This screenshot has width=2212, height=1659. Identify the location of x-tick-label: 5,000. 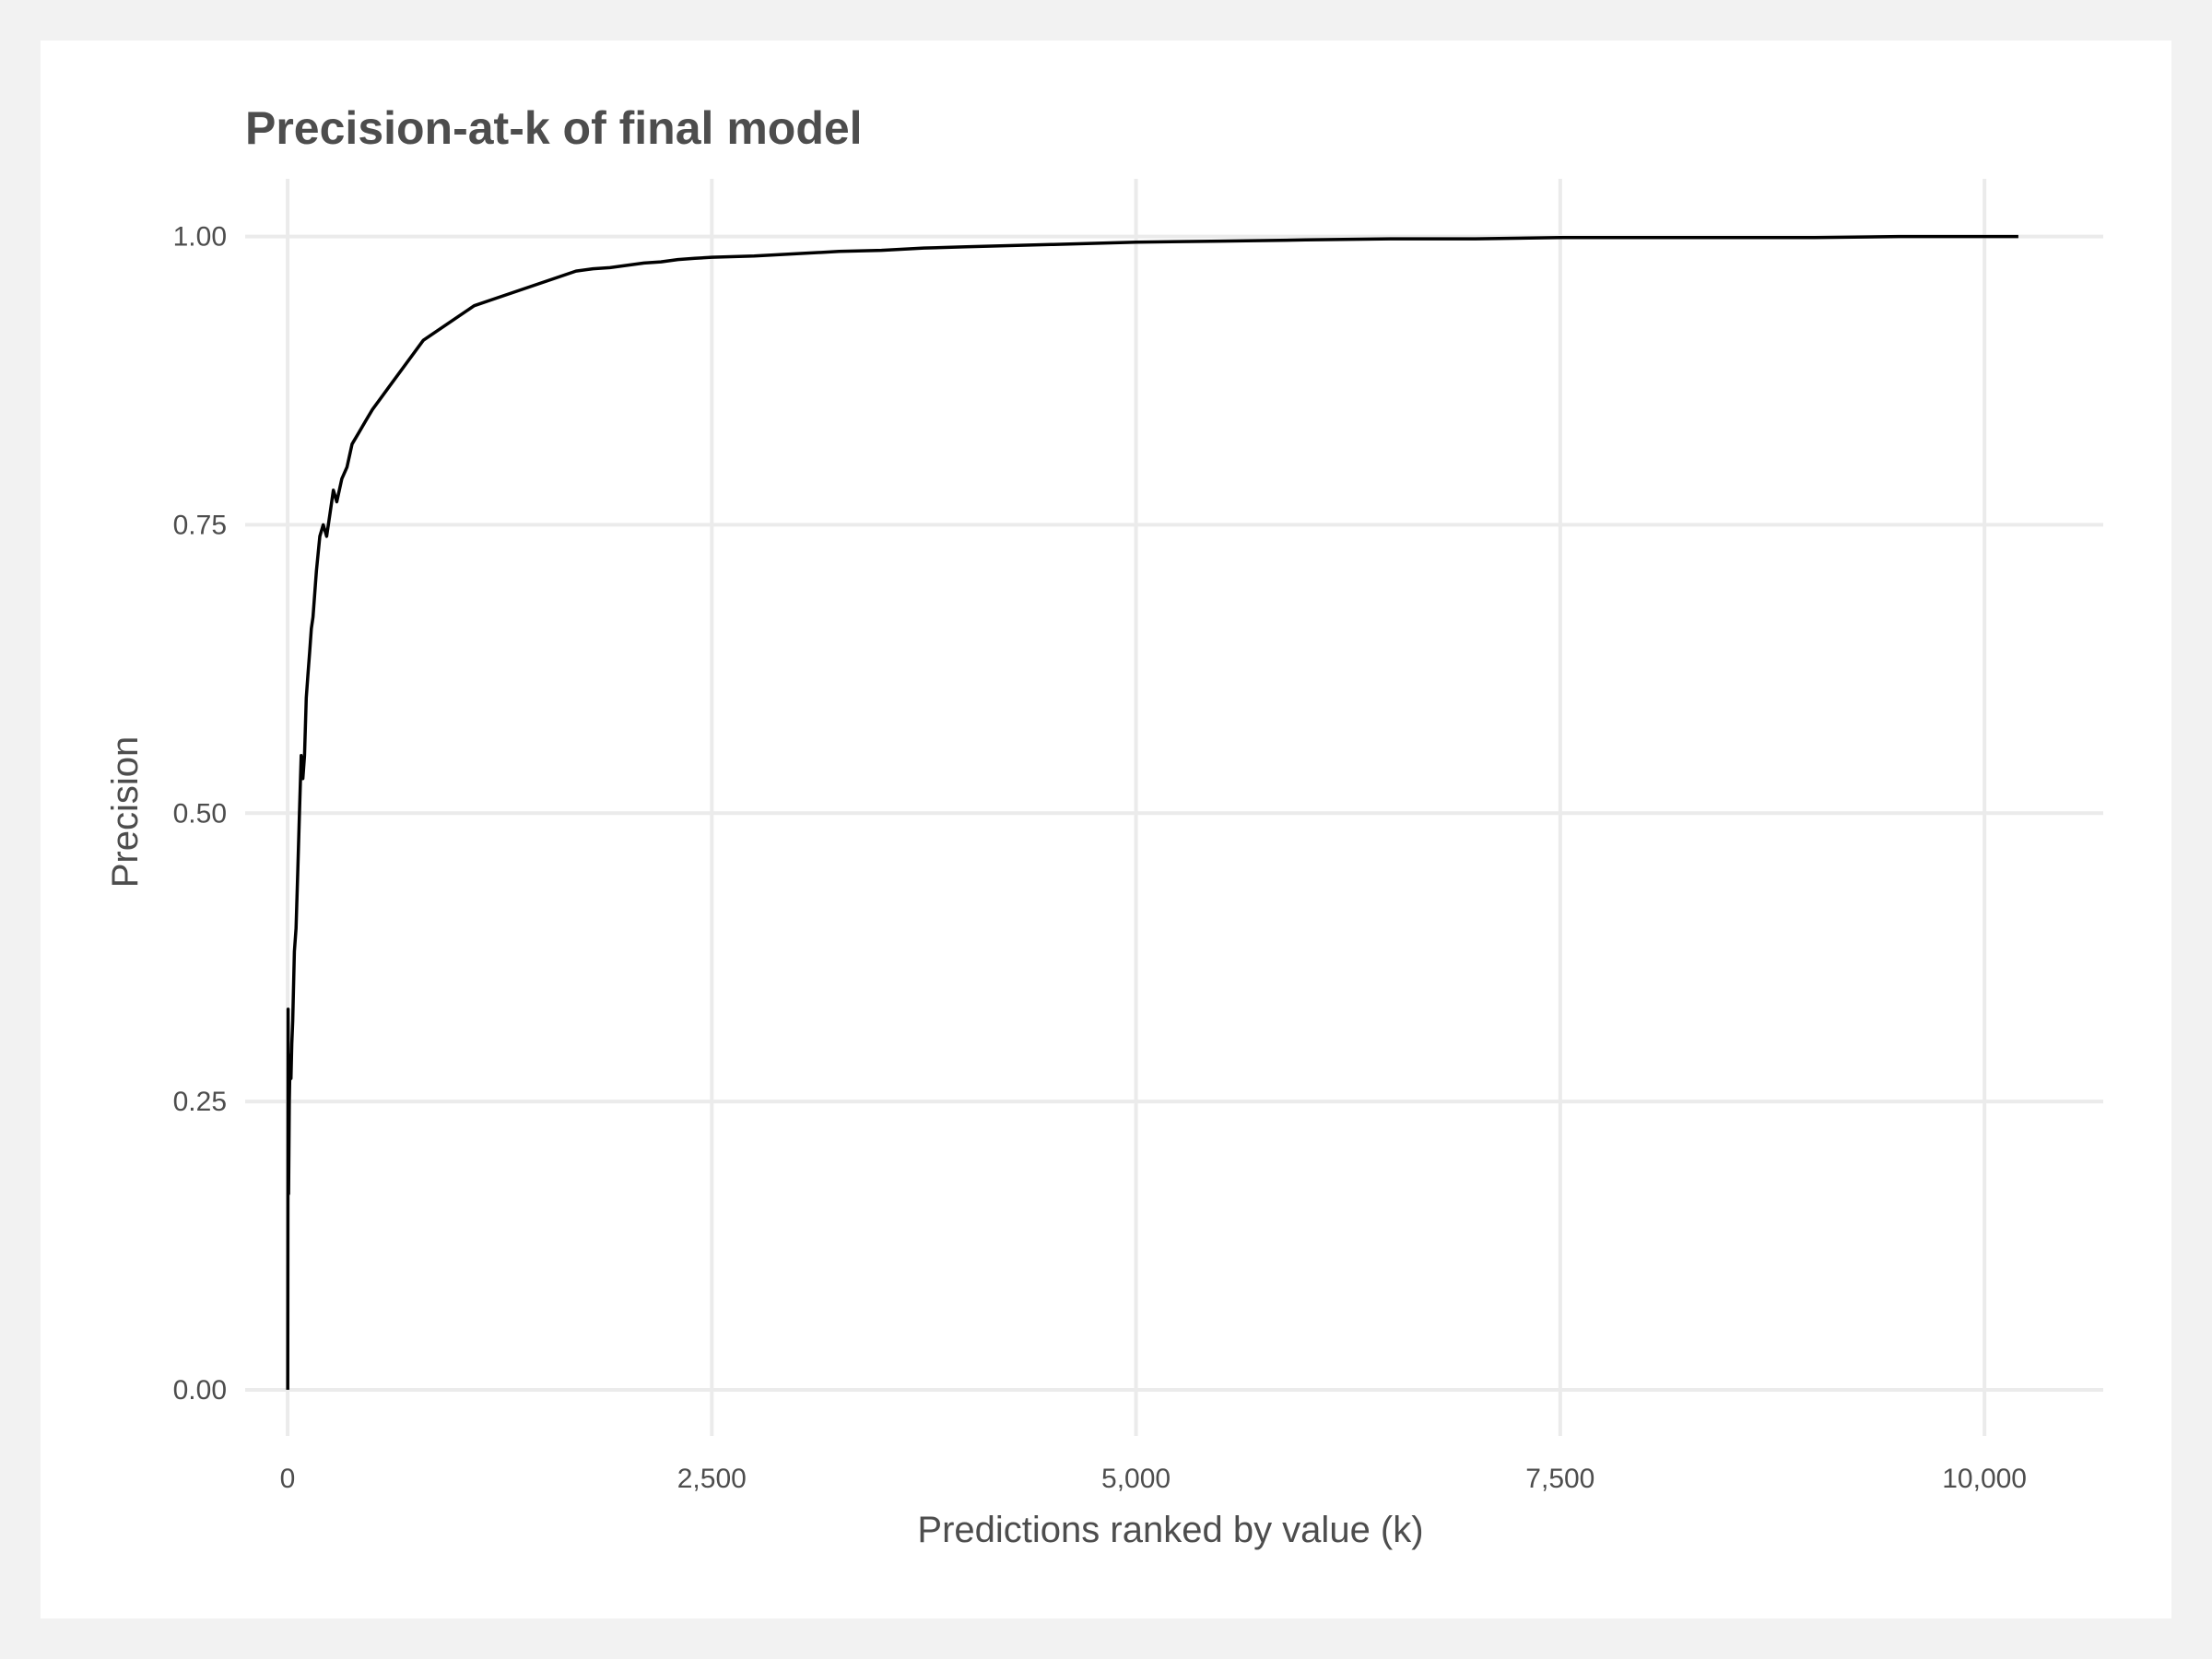
(1136, 1479).